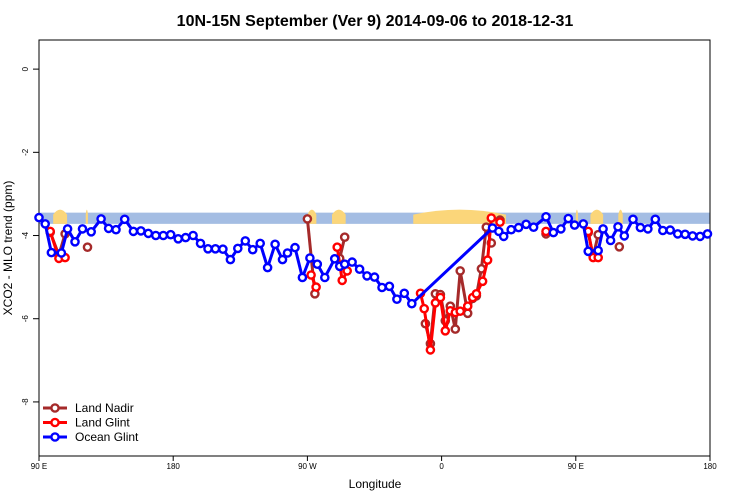  Describe the element at coordinates (55, 437) in the screenshot. I see `legend-ocean-glint-marker` at that location.